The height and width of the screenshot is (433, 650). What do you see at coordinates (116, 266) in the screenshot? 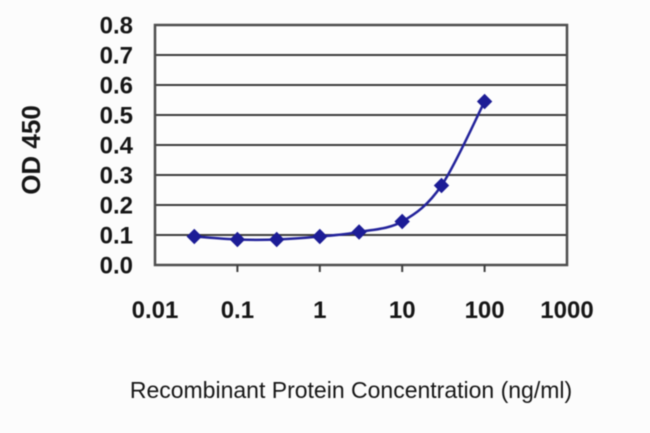
I see `y-tick-label: 0.0` at bounding box center [116, 266].